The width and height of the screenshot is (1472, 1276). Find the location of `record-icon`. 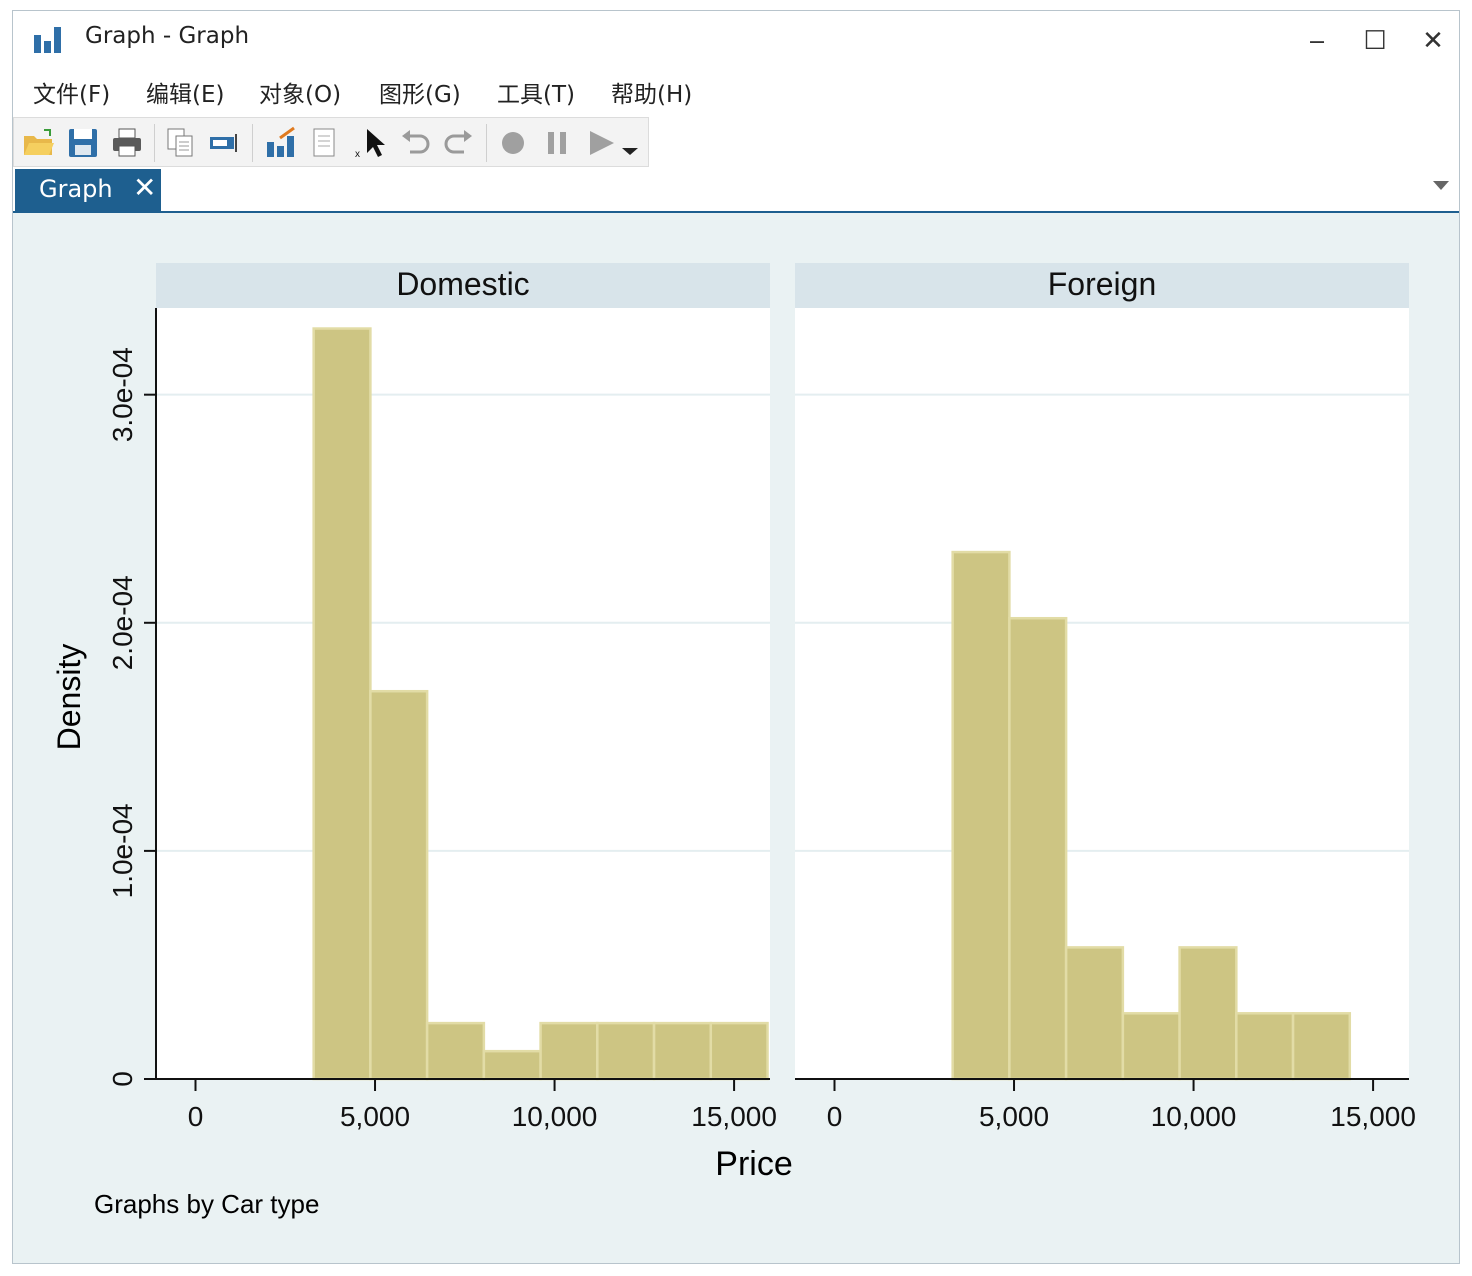

record-icon is located at coordinates (513, 143).